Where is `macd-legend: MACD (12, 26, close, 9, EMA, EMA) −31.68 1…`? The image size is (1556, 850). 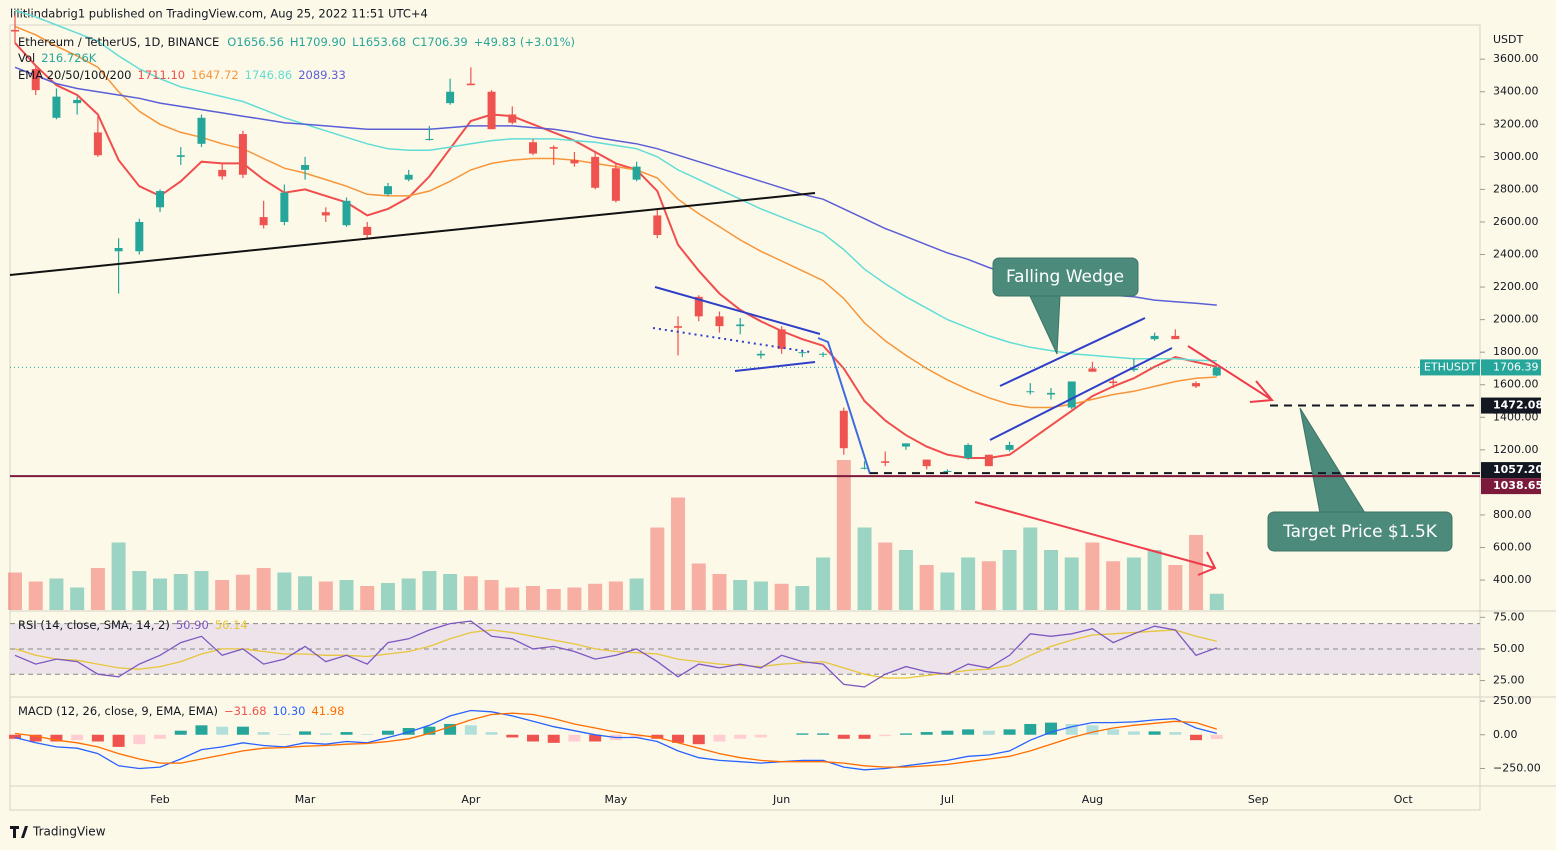
macd-legend: MACD (12, 26, close, 9, EMA, EMA) −31.68 1… is located at coordinates (181, 711).